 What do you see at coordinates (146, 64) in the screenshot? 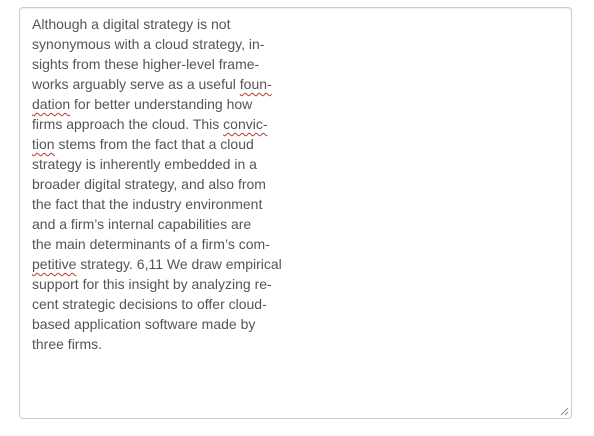
I see `text-segment: sights from these higher-level frame-` at bounding box center [146, 64].